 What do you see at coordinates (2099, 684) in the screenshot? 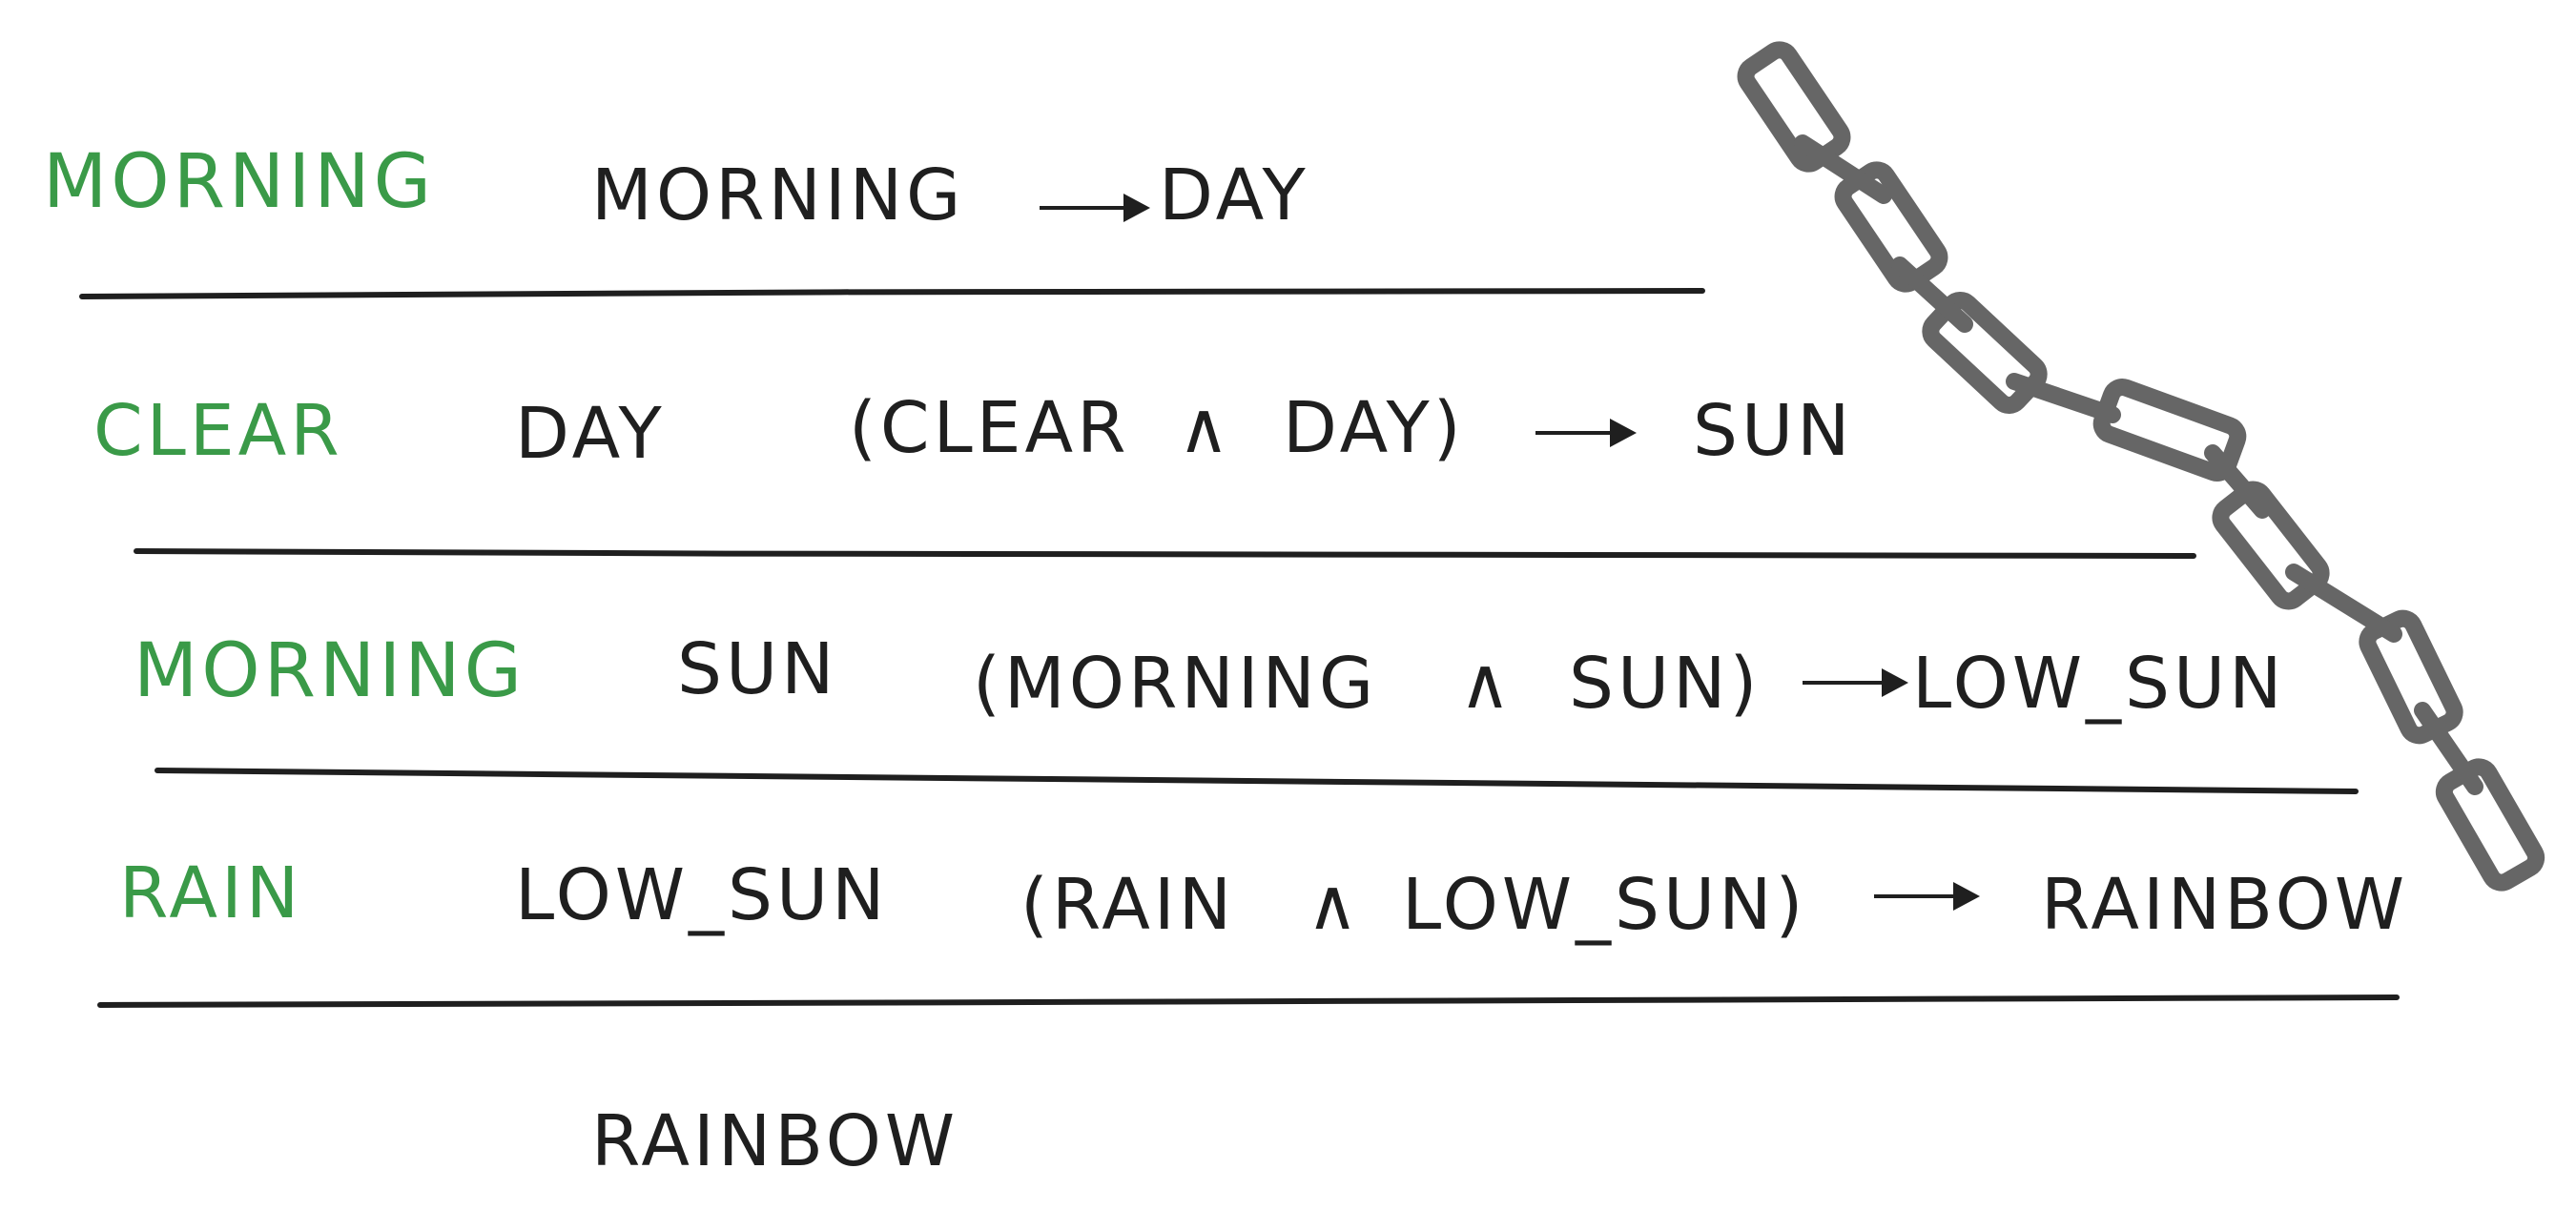
I see `row3-result: LOW_SUN` at bounding box center [2099, 684].